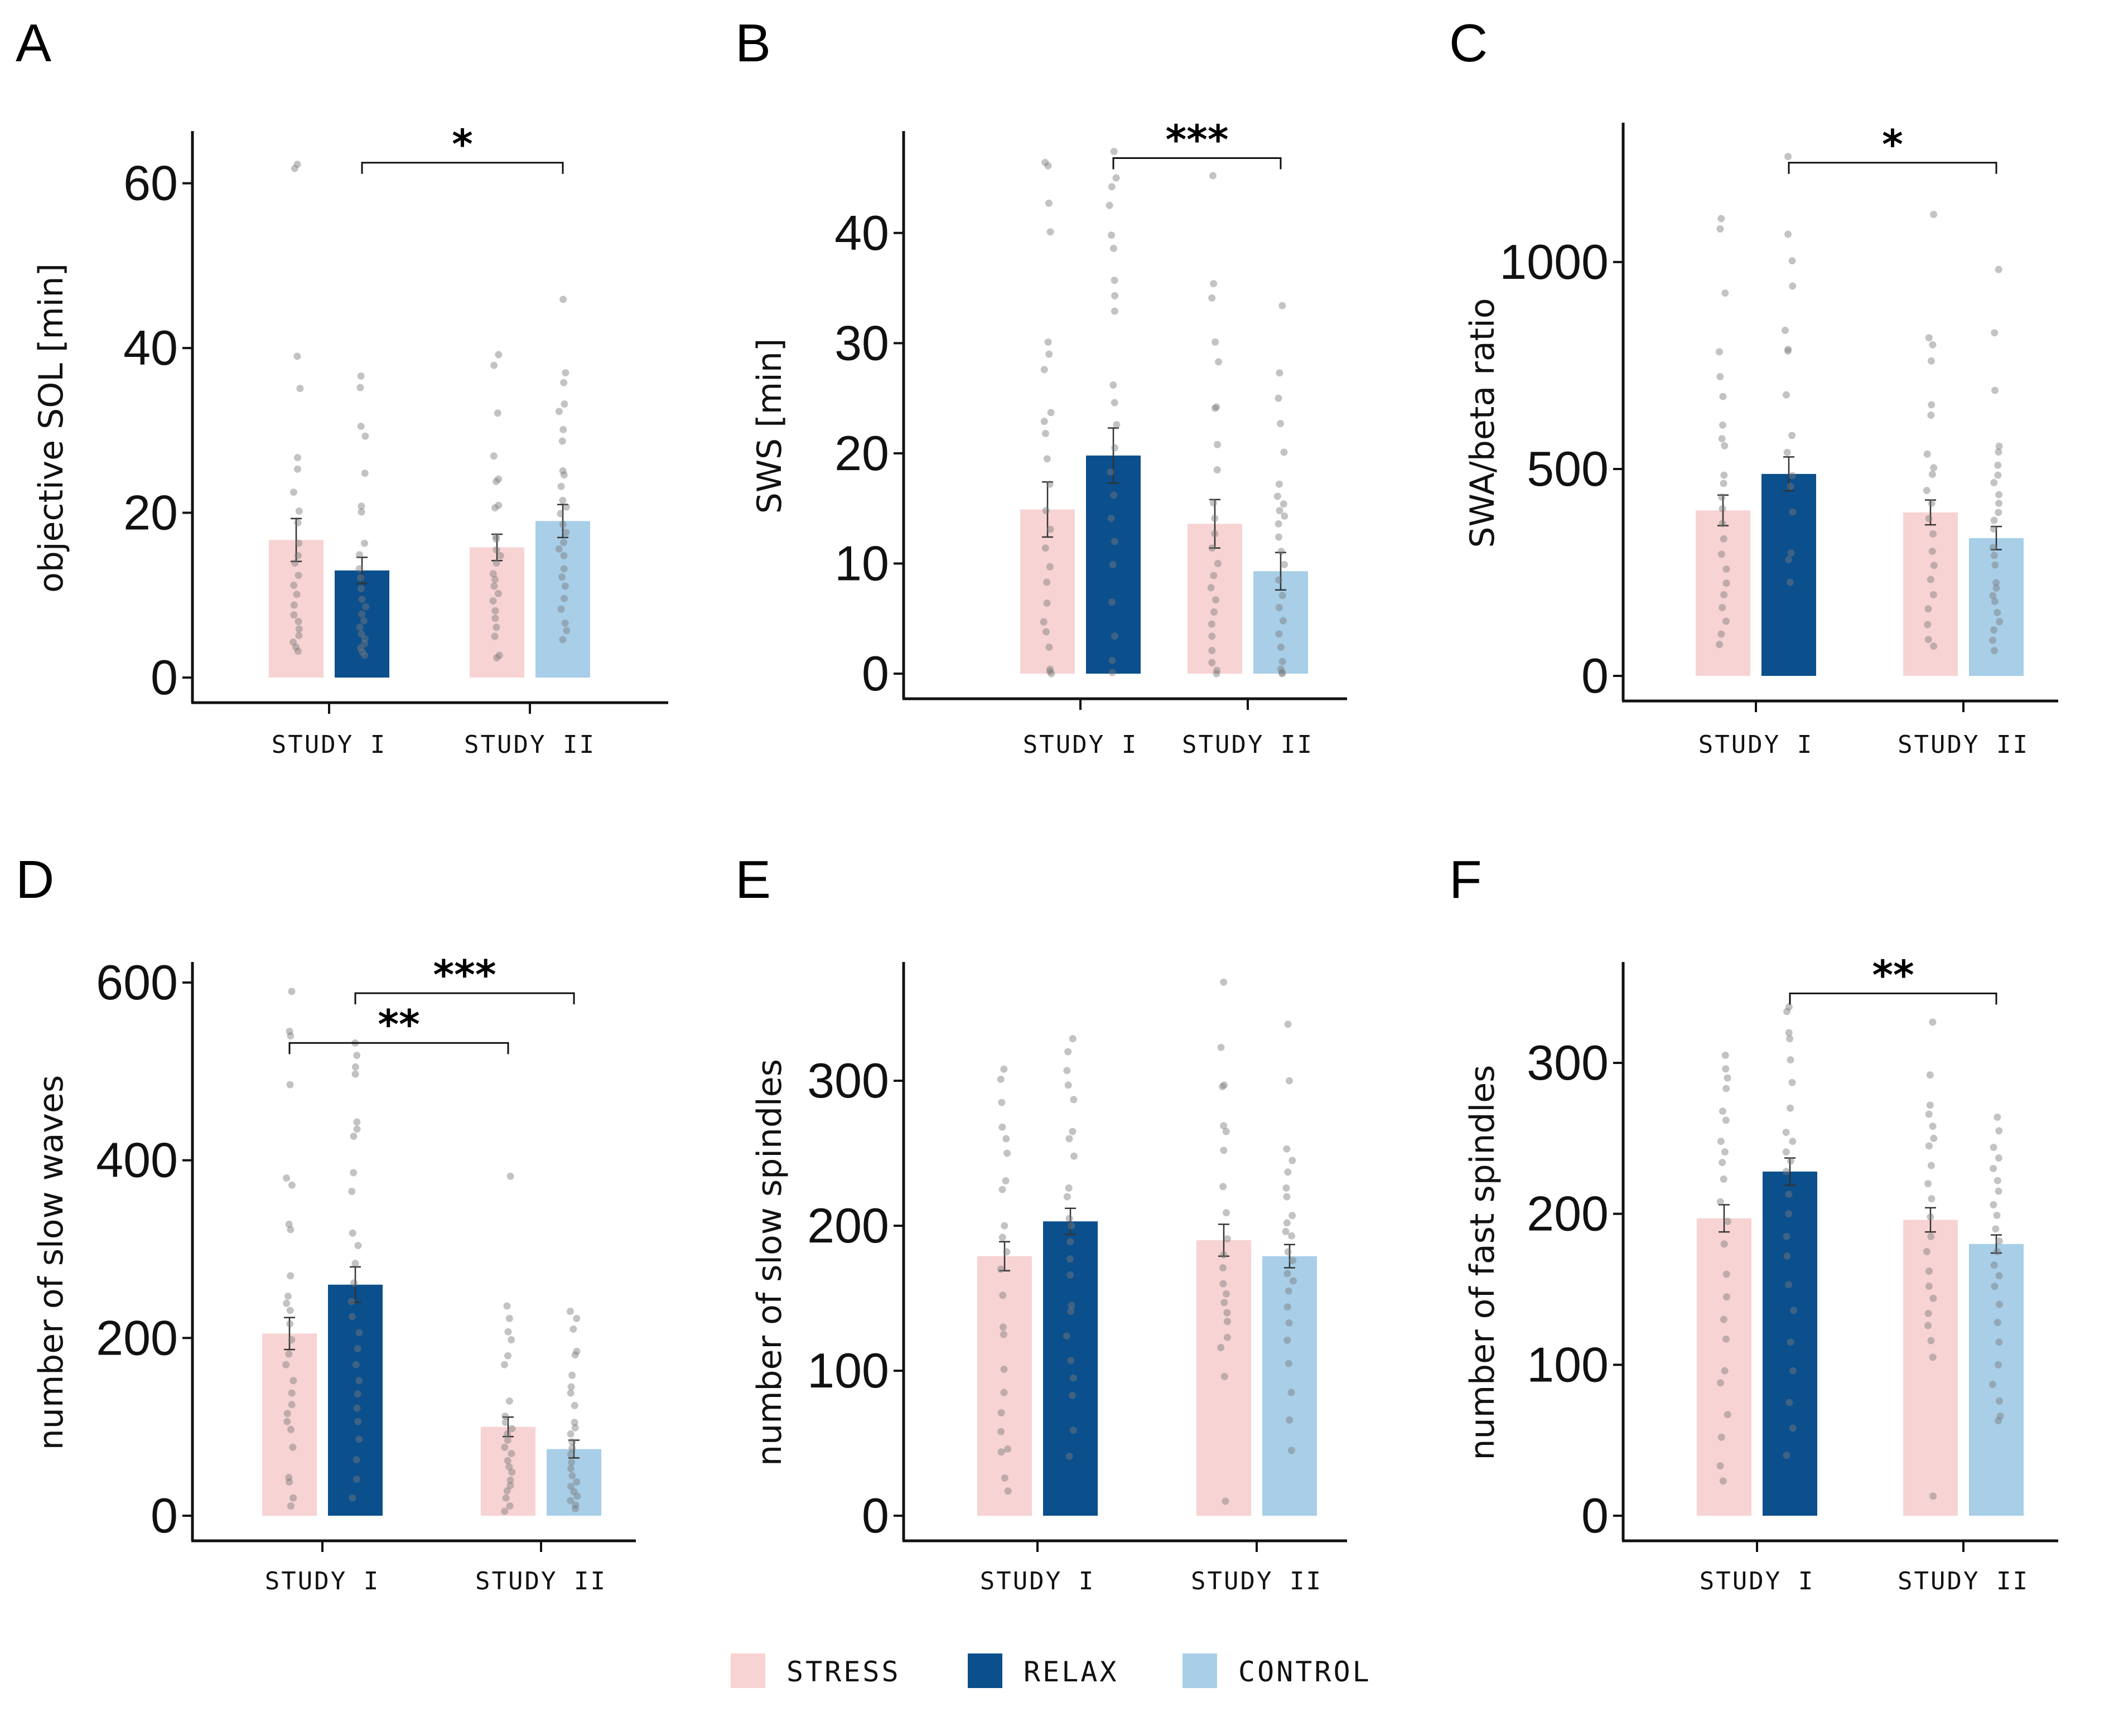 This screenshot has height=1736, width=2114. What do you see at coordinates (1468, 43) in the screenshot?
I see `panel-letter: C` at bounding box center [1468, 43].